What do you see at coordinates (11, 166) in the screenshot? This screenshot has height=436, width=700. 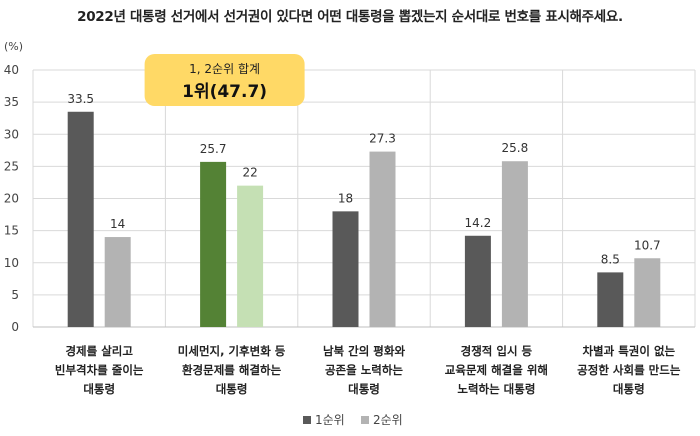 I see `y-tick-label: 25` at bounding box center [11, 166].